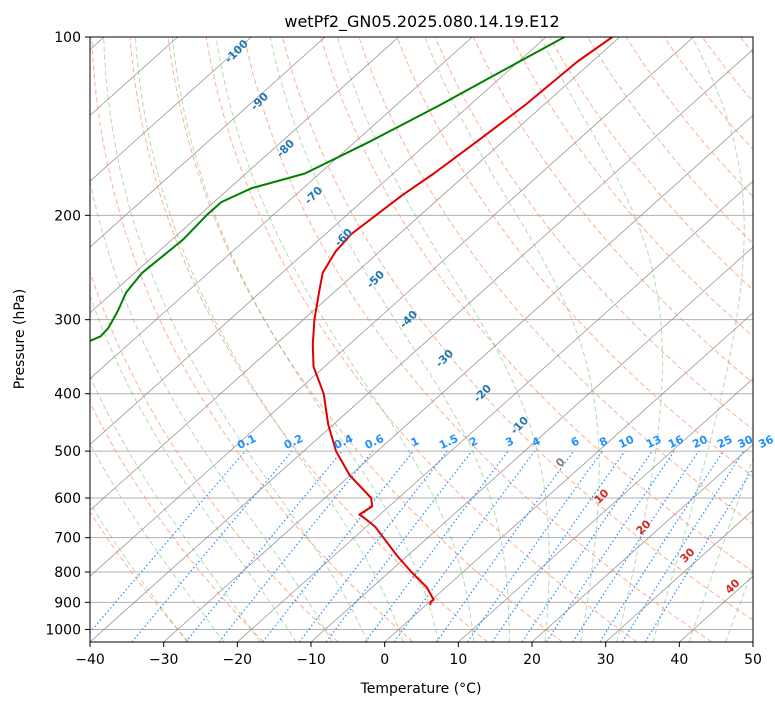  I want to click on y-tick-label: 200, so click(67, 216).